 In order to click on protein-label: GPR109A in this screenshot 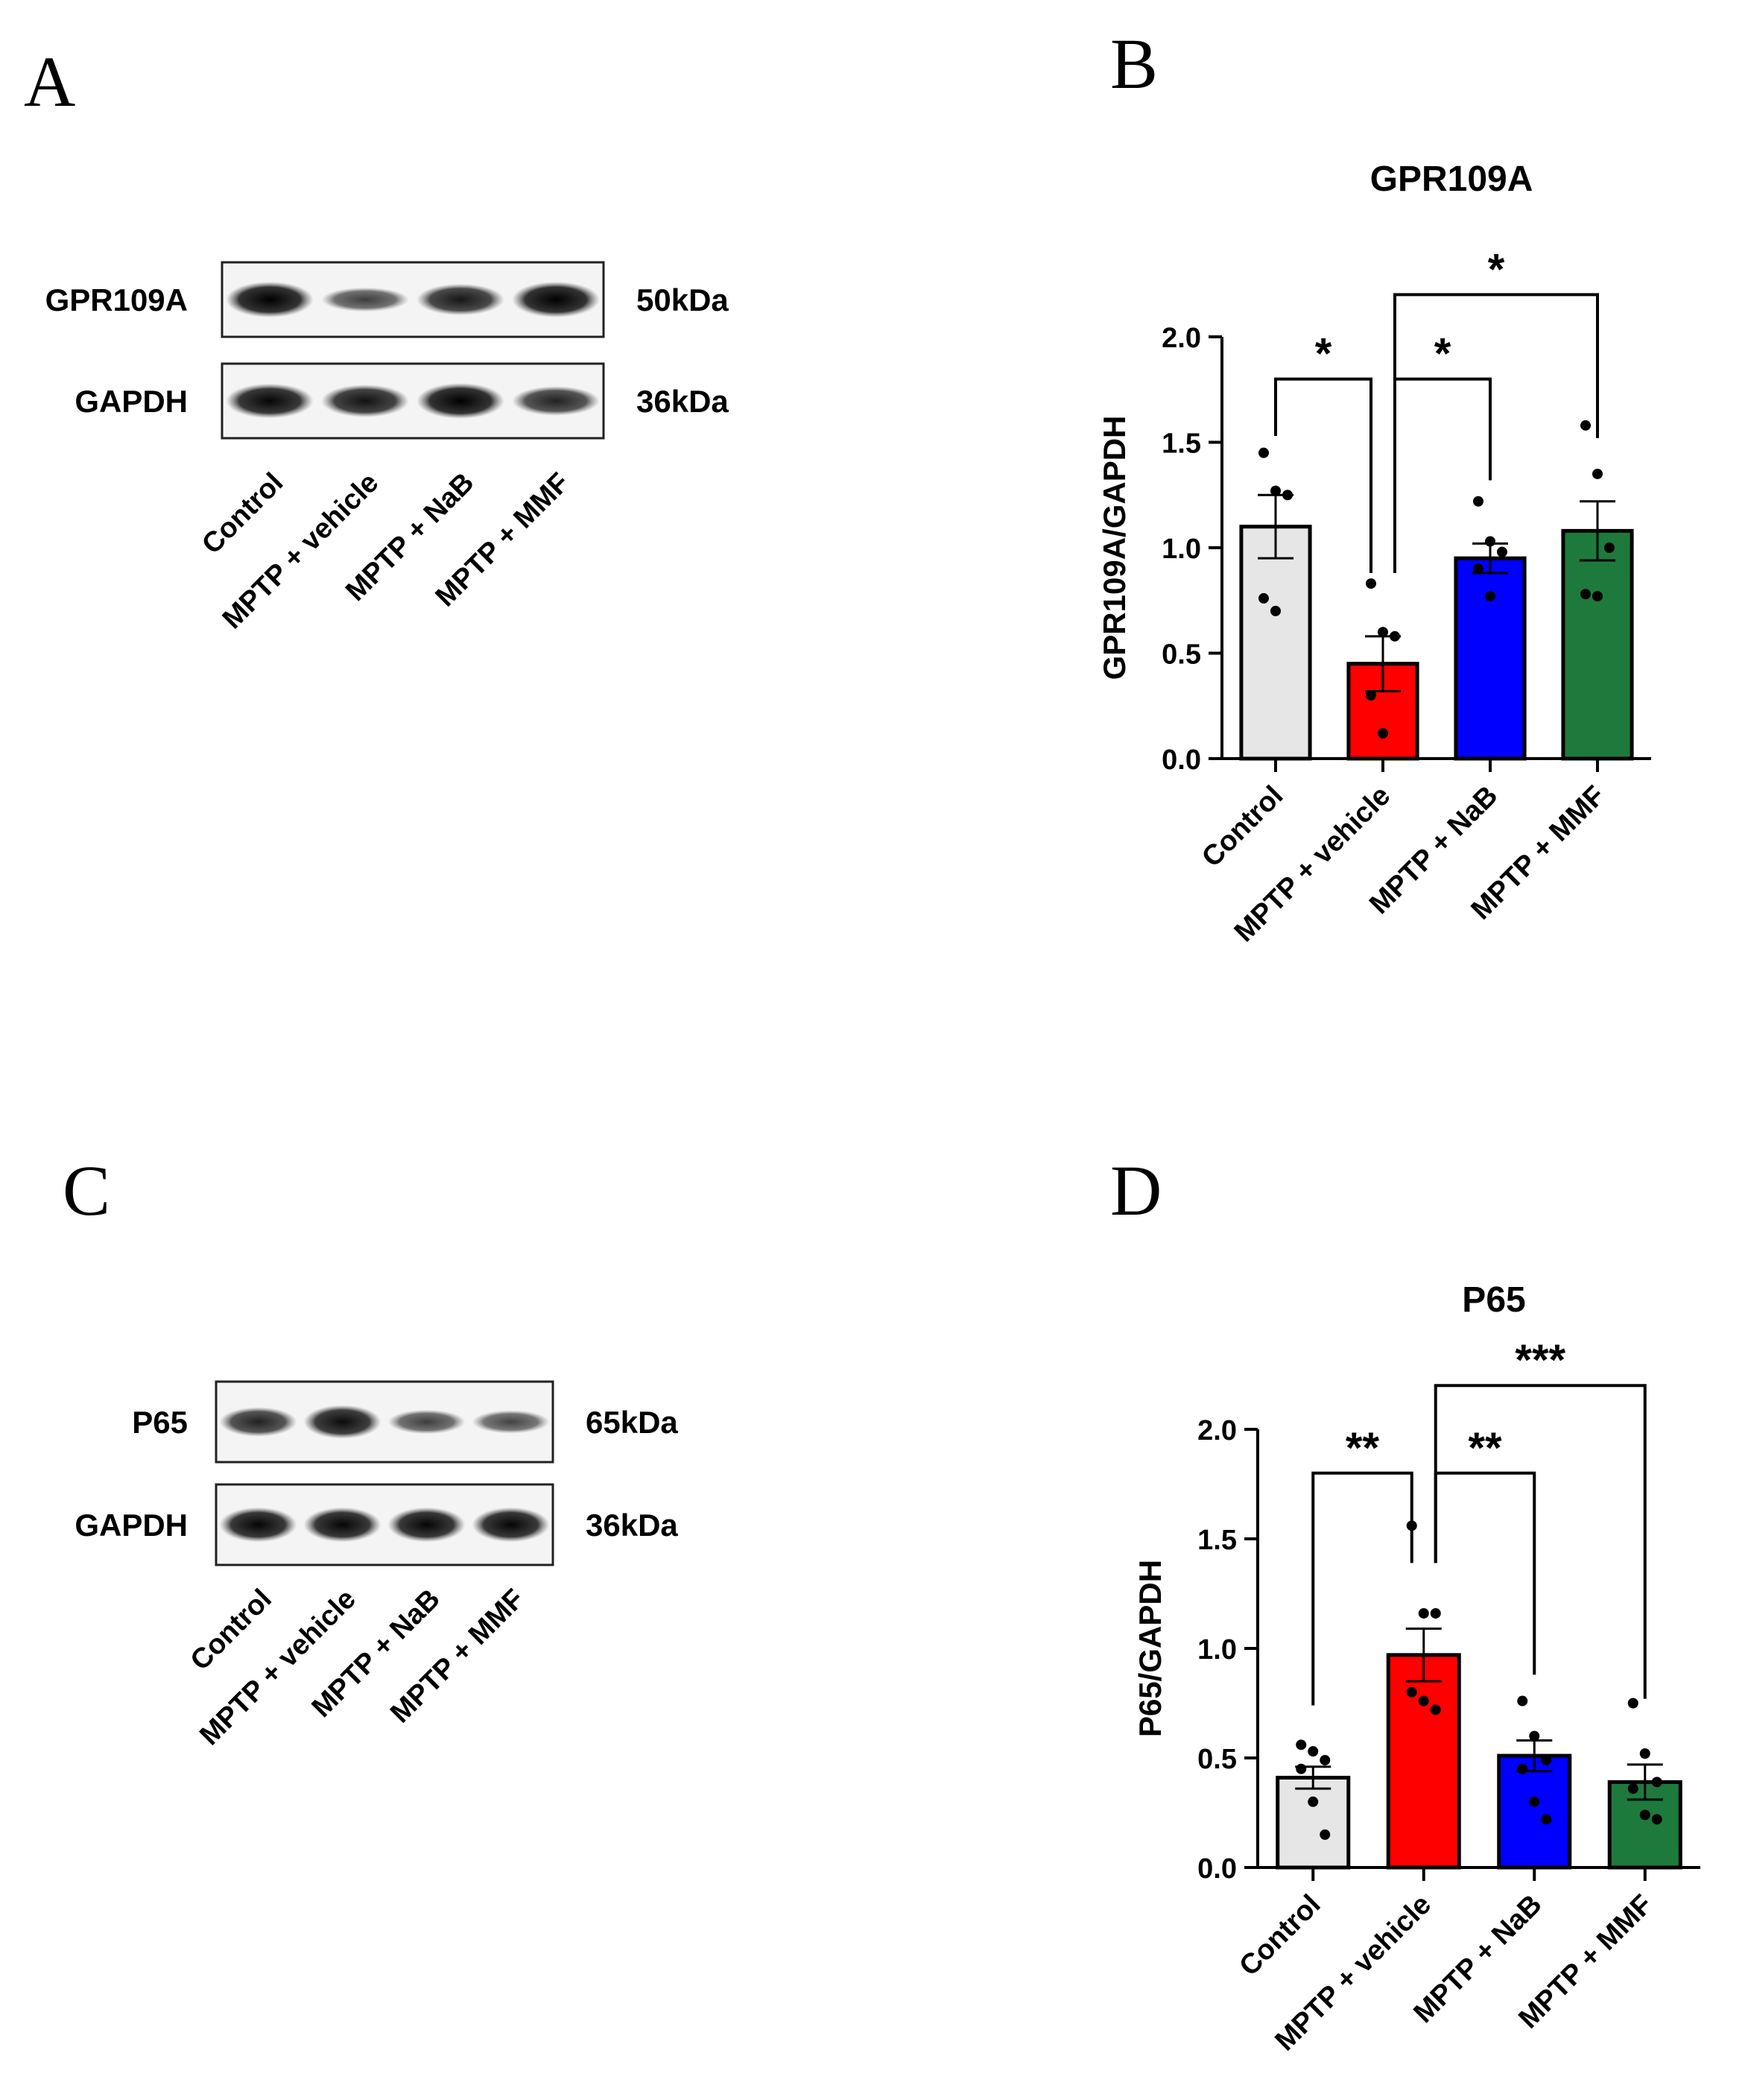, I will do `click(116, 299)`.